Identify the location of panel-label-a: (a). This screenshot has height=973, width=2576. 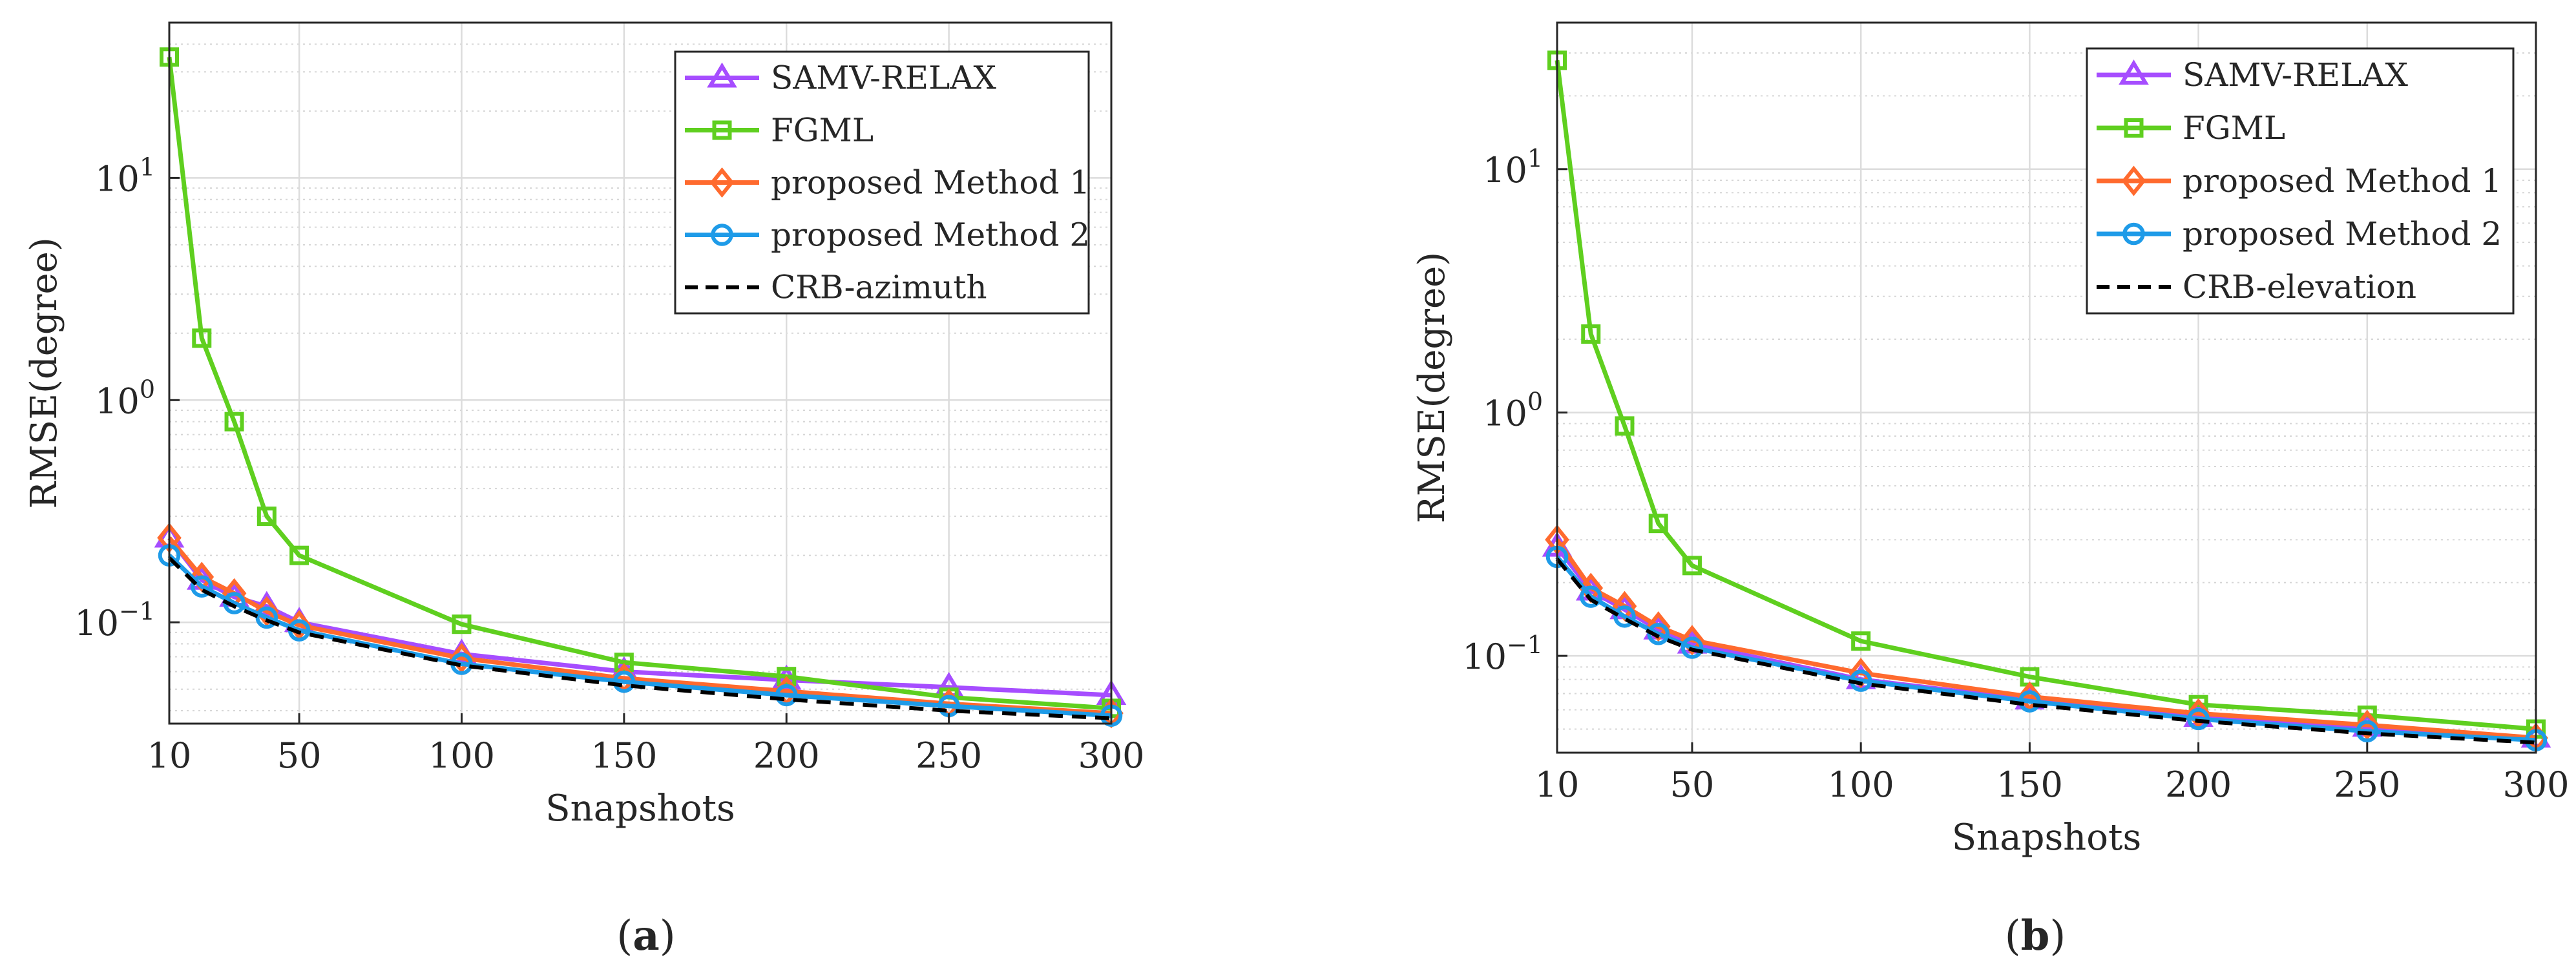
(645, 936).